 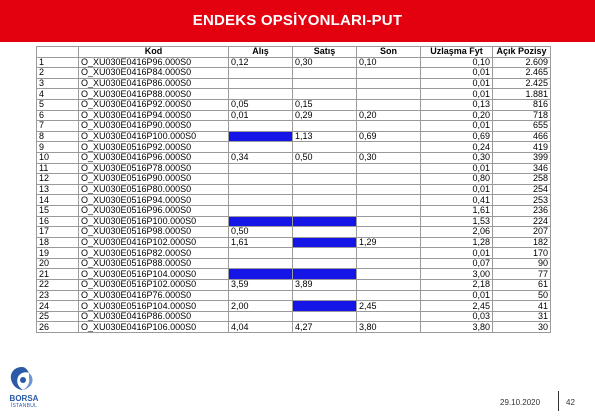 I want to click on row-index-cell: 2, so click(x=57, y=73).